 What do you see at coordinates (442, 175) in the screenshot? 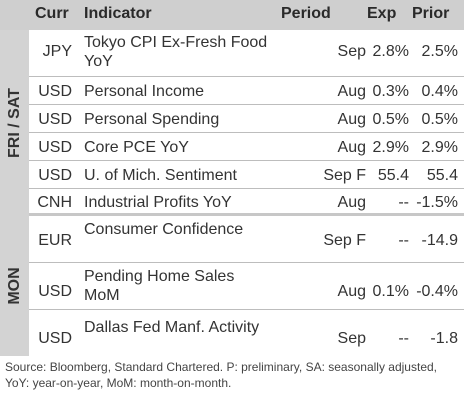
I see `cell-prior: 55.4` at bounding box center [442, 175].